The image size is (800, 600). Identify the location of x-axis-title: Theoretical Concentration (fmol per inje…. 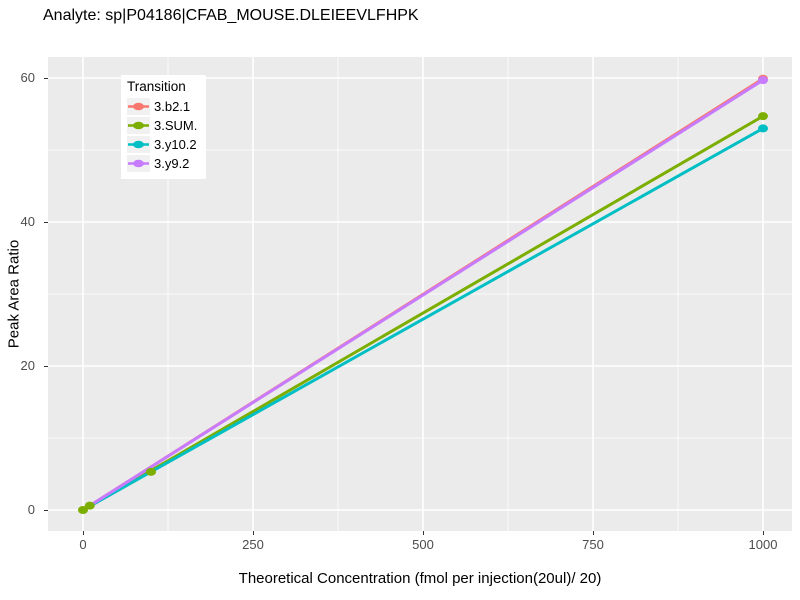
(420, 578).